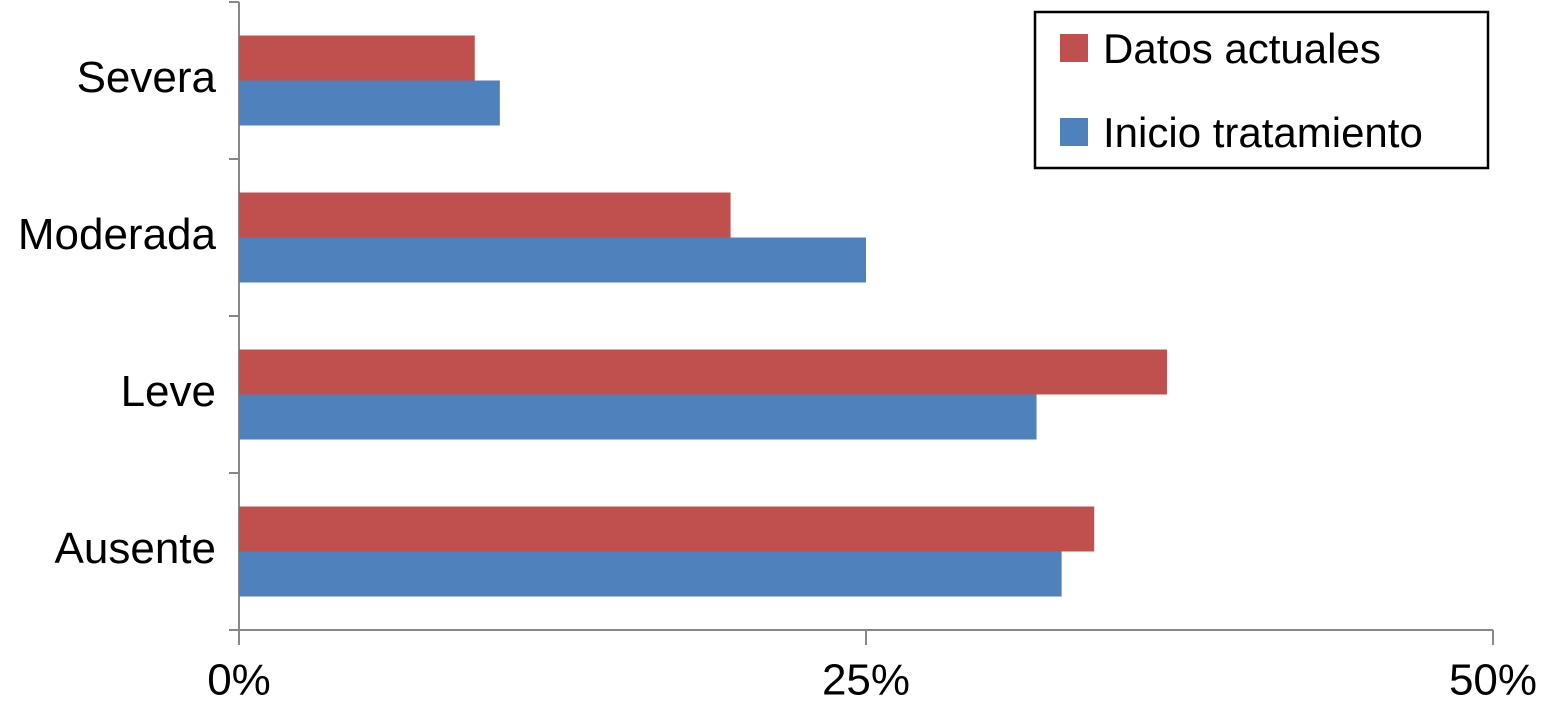 The height and width of the screenshot is (706, 1545). What do you see at coordinates (117, 234) in the screenshot?
I see `category-label: Moderada` at bounding box center [117, 234].